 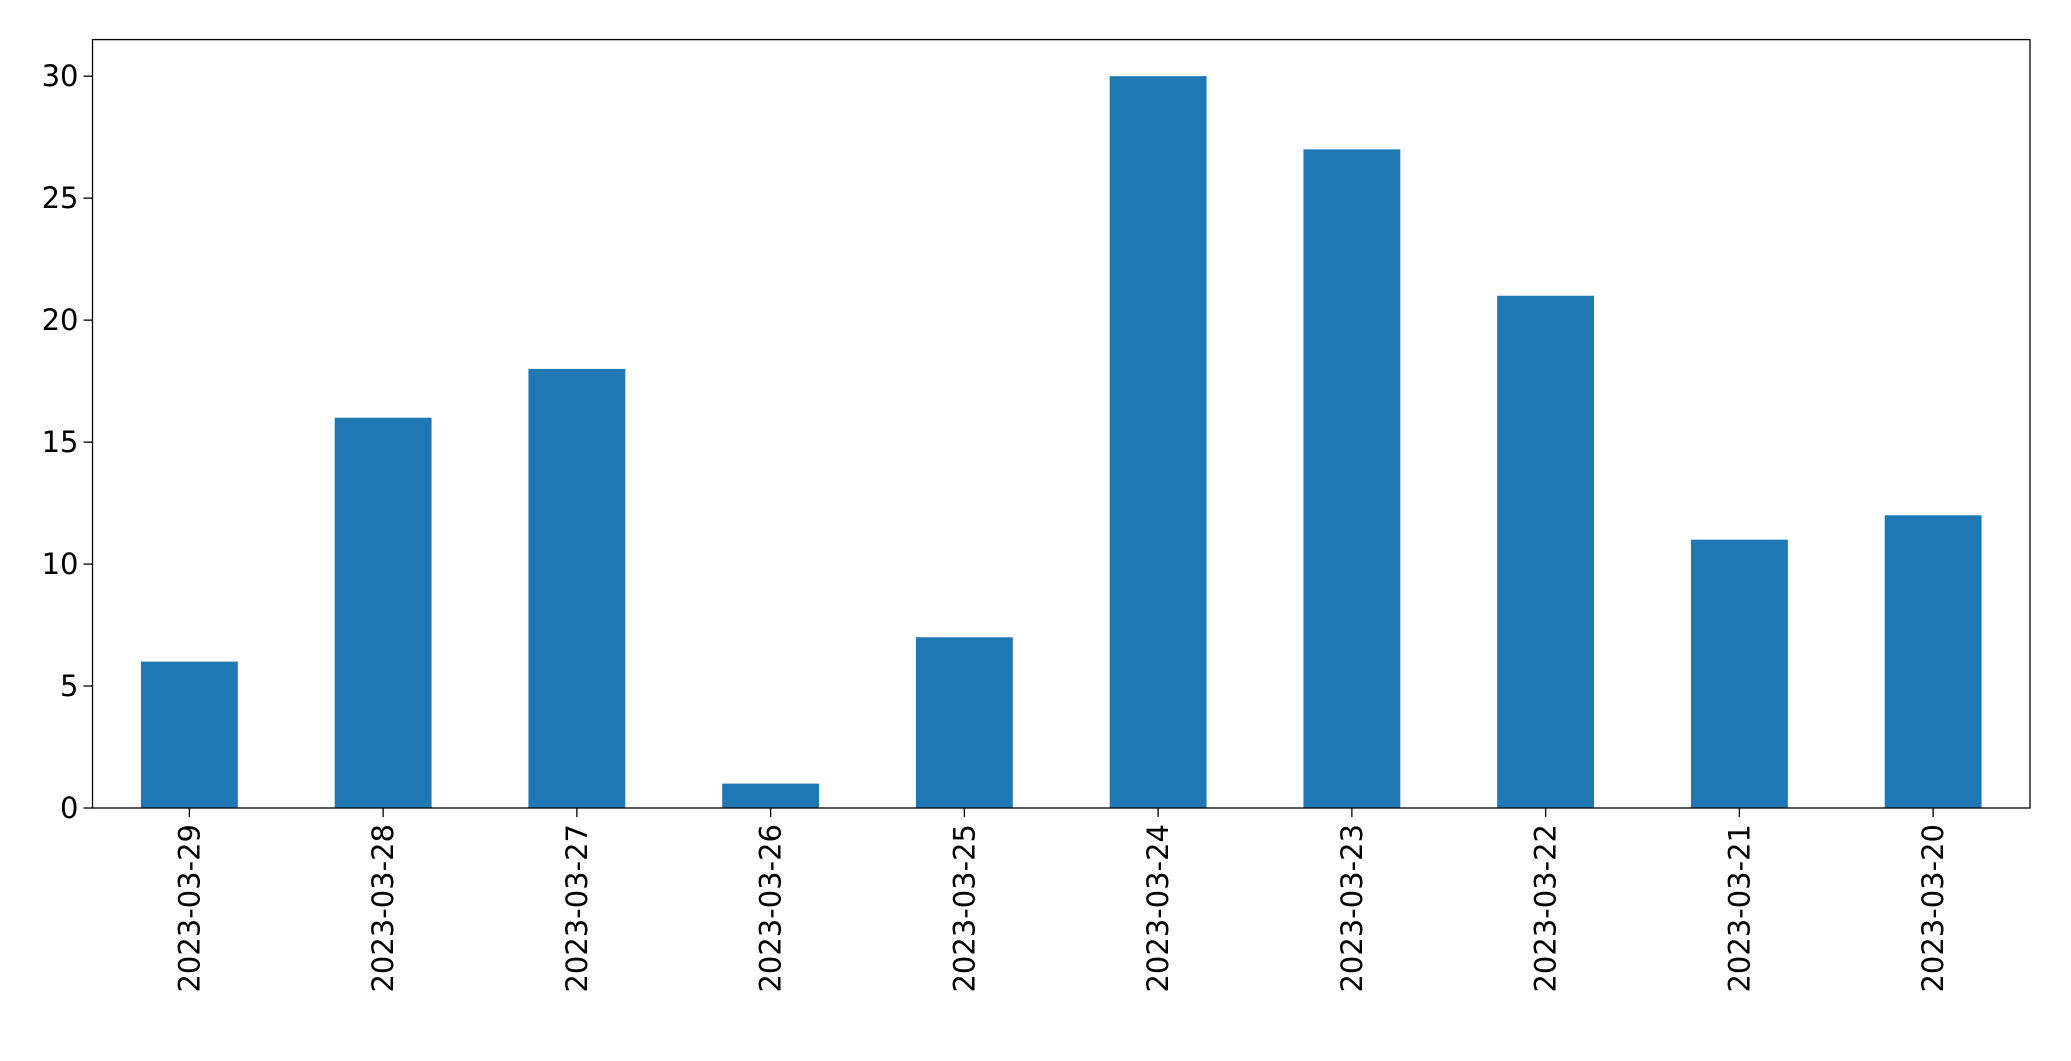 I want to click on x-tick-label: 2023-03-26, so click(x=771, y=908).